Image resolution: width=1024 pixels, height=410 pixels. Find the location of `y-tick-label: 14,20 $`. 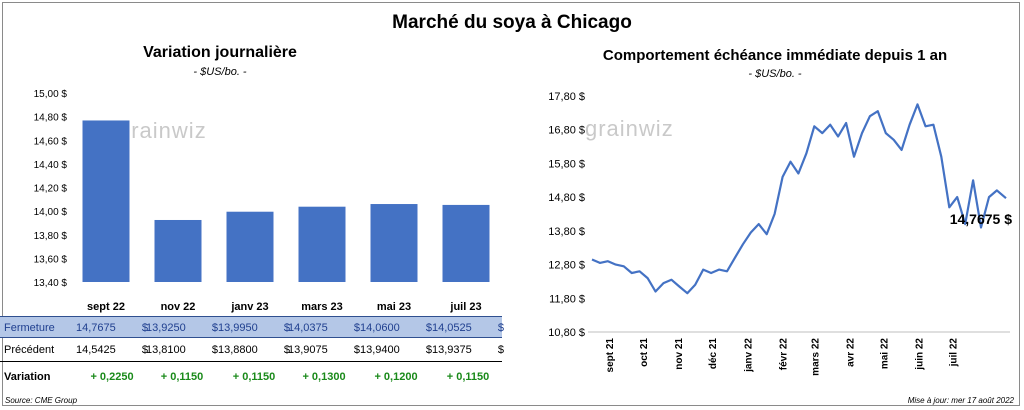

y-tick-label: 14,20 $ is located at coordinates (51, 189).